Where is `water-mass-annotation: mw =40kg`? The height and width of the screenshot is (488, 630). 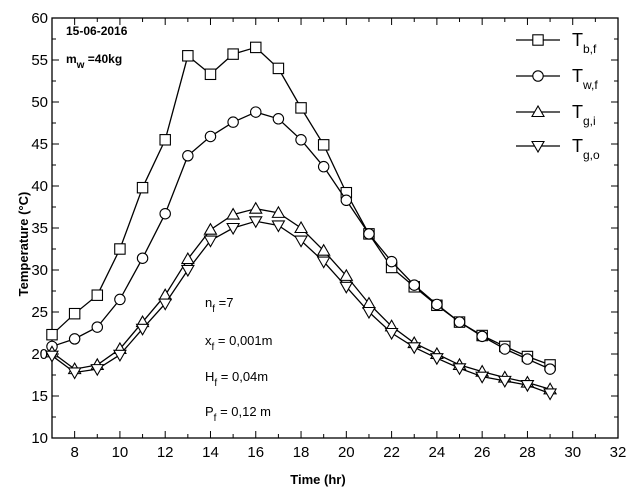
water-mass-annotation: mw =40kg is located at coordinates (94, 61).